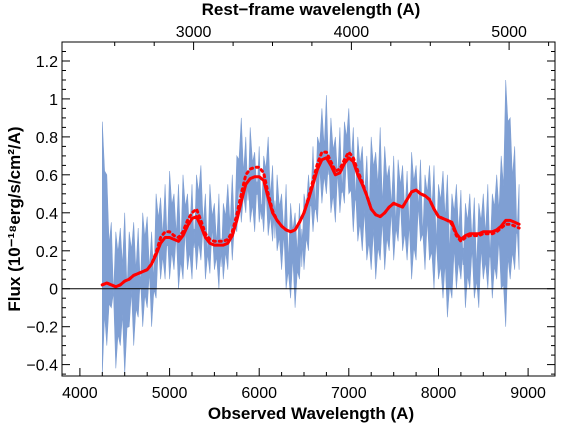 The height and width of the screenshot is (423, 561). What do you see at coordinates (311, 9) in the screenshot?
I see `top-axis-title: Rest−frame wavelength (A)` at bounding box center [311, 9].